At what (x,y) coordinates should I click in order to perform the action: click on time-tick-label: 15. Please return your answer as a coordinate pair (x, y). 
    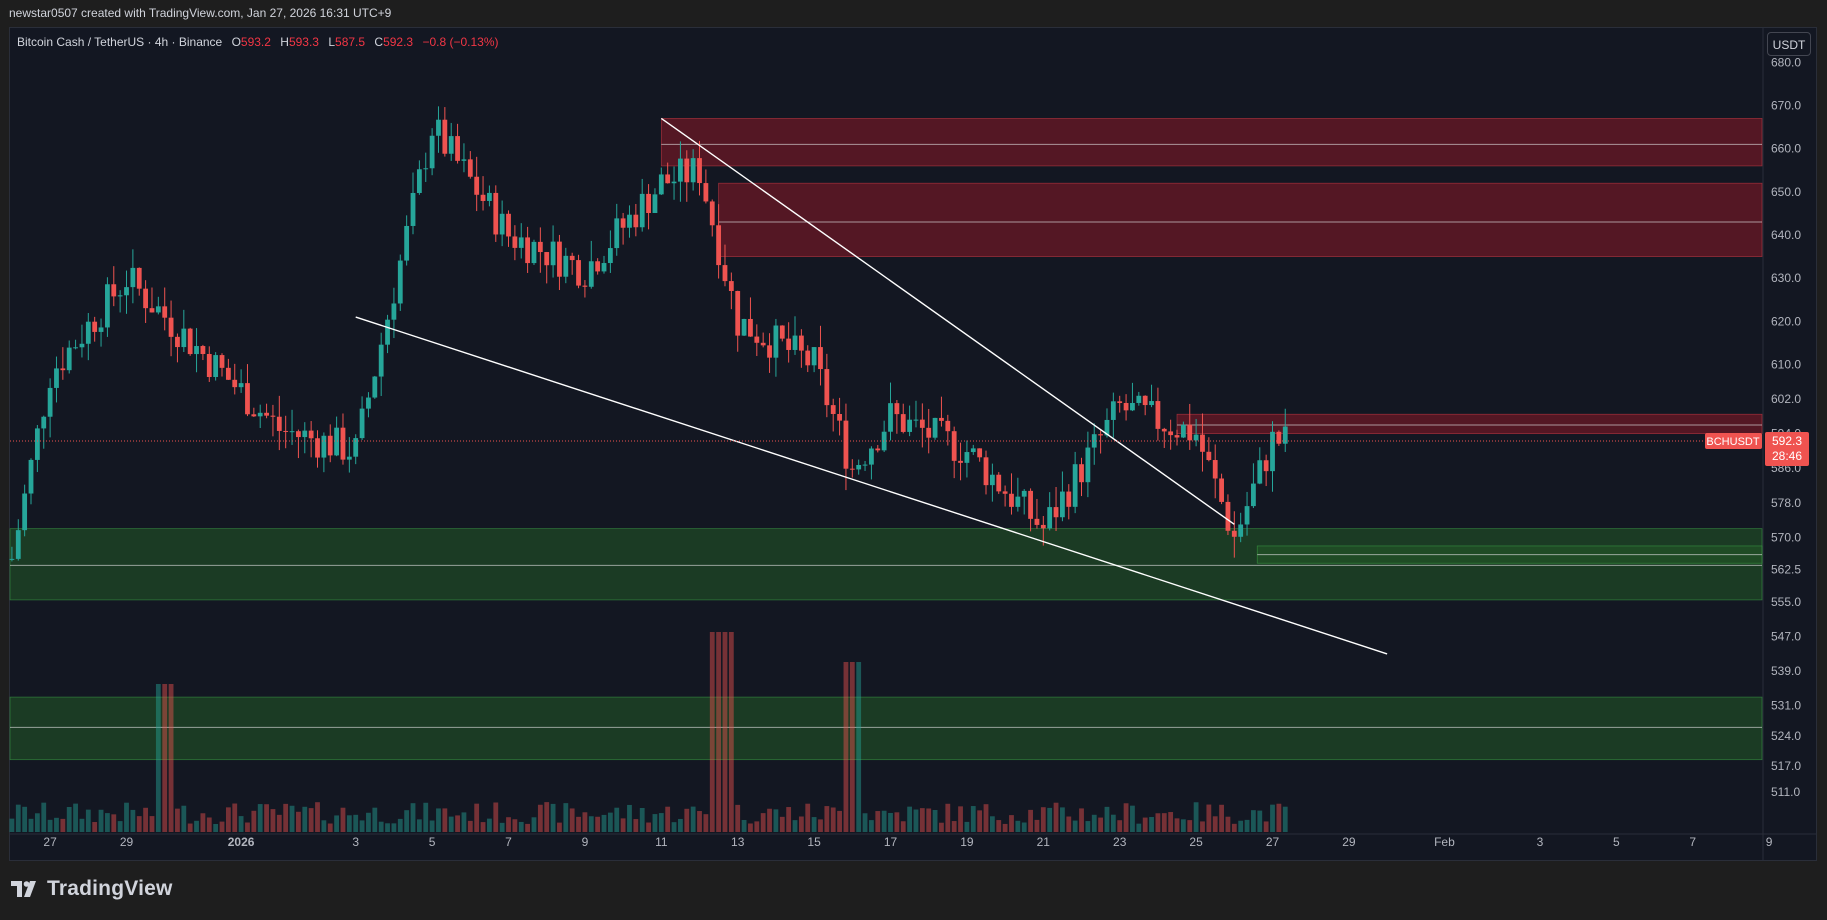
    Looking at the image, I should click on (814, 842).